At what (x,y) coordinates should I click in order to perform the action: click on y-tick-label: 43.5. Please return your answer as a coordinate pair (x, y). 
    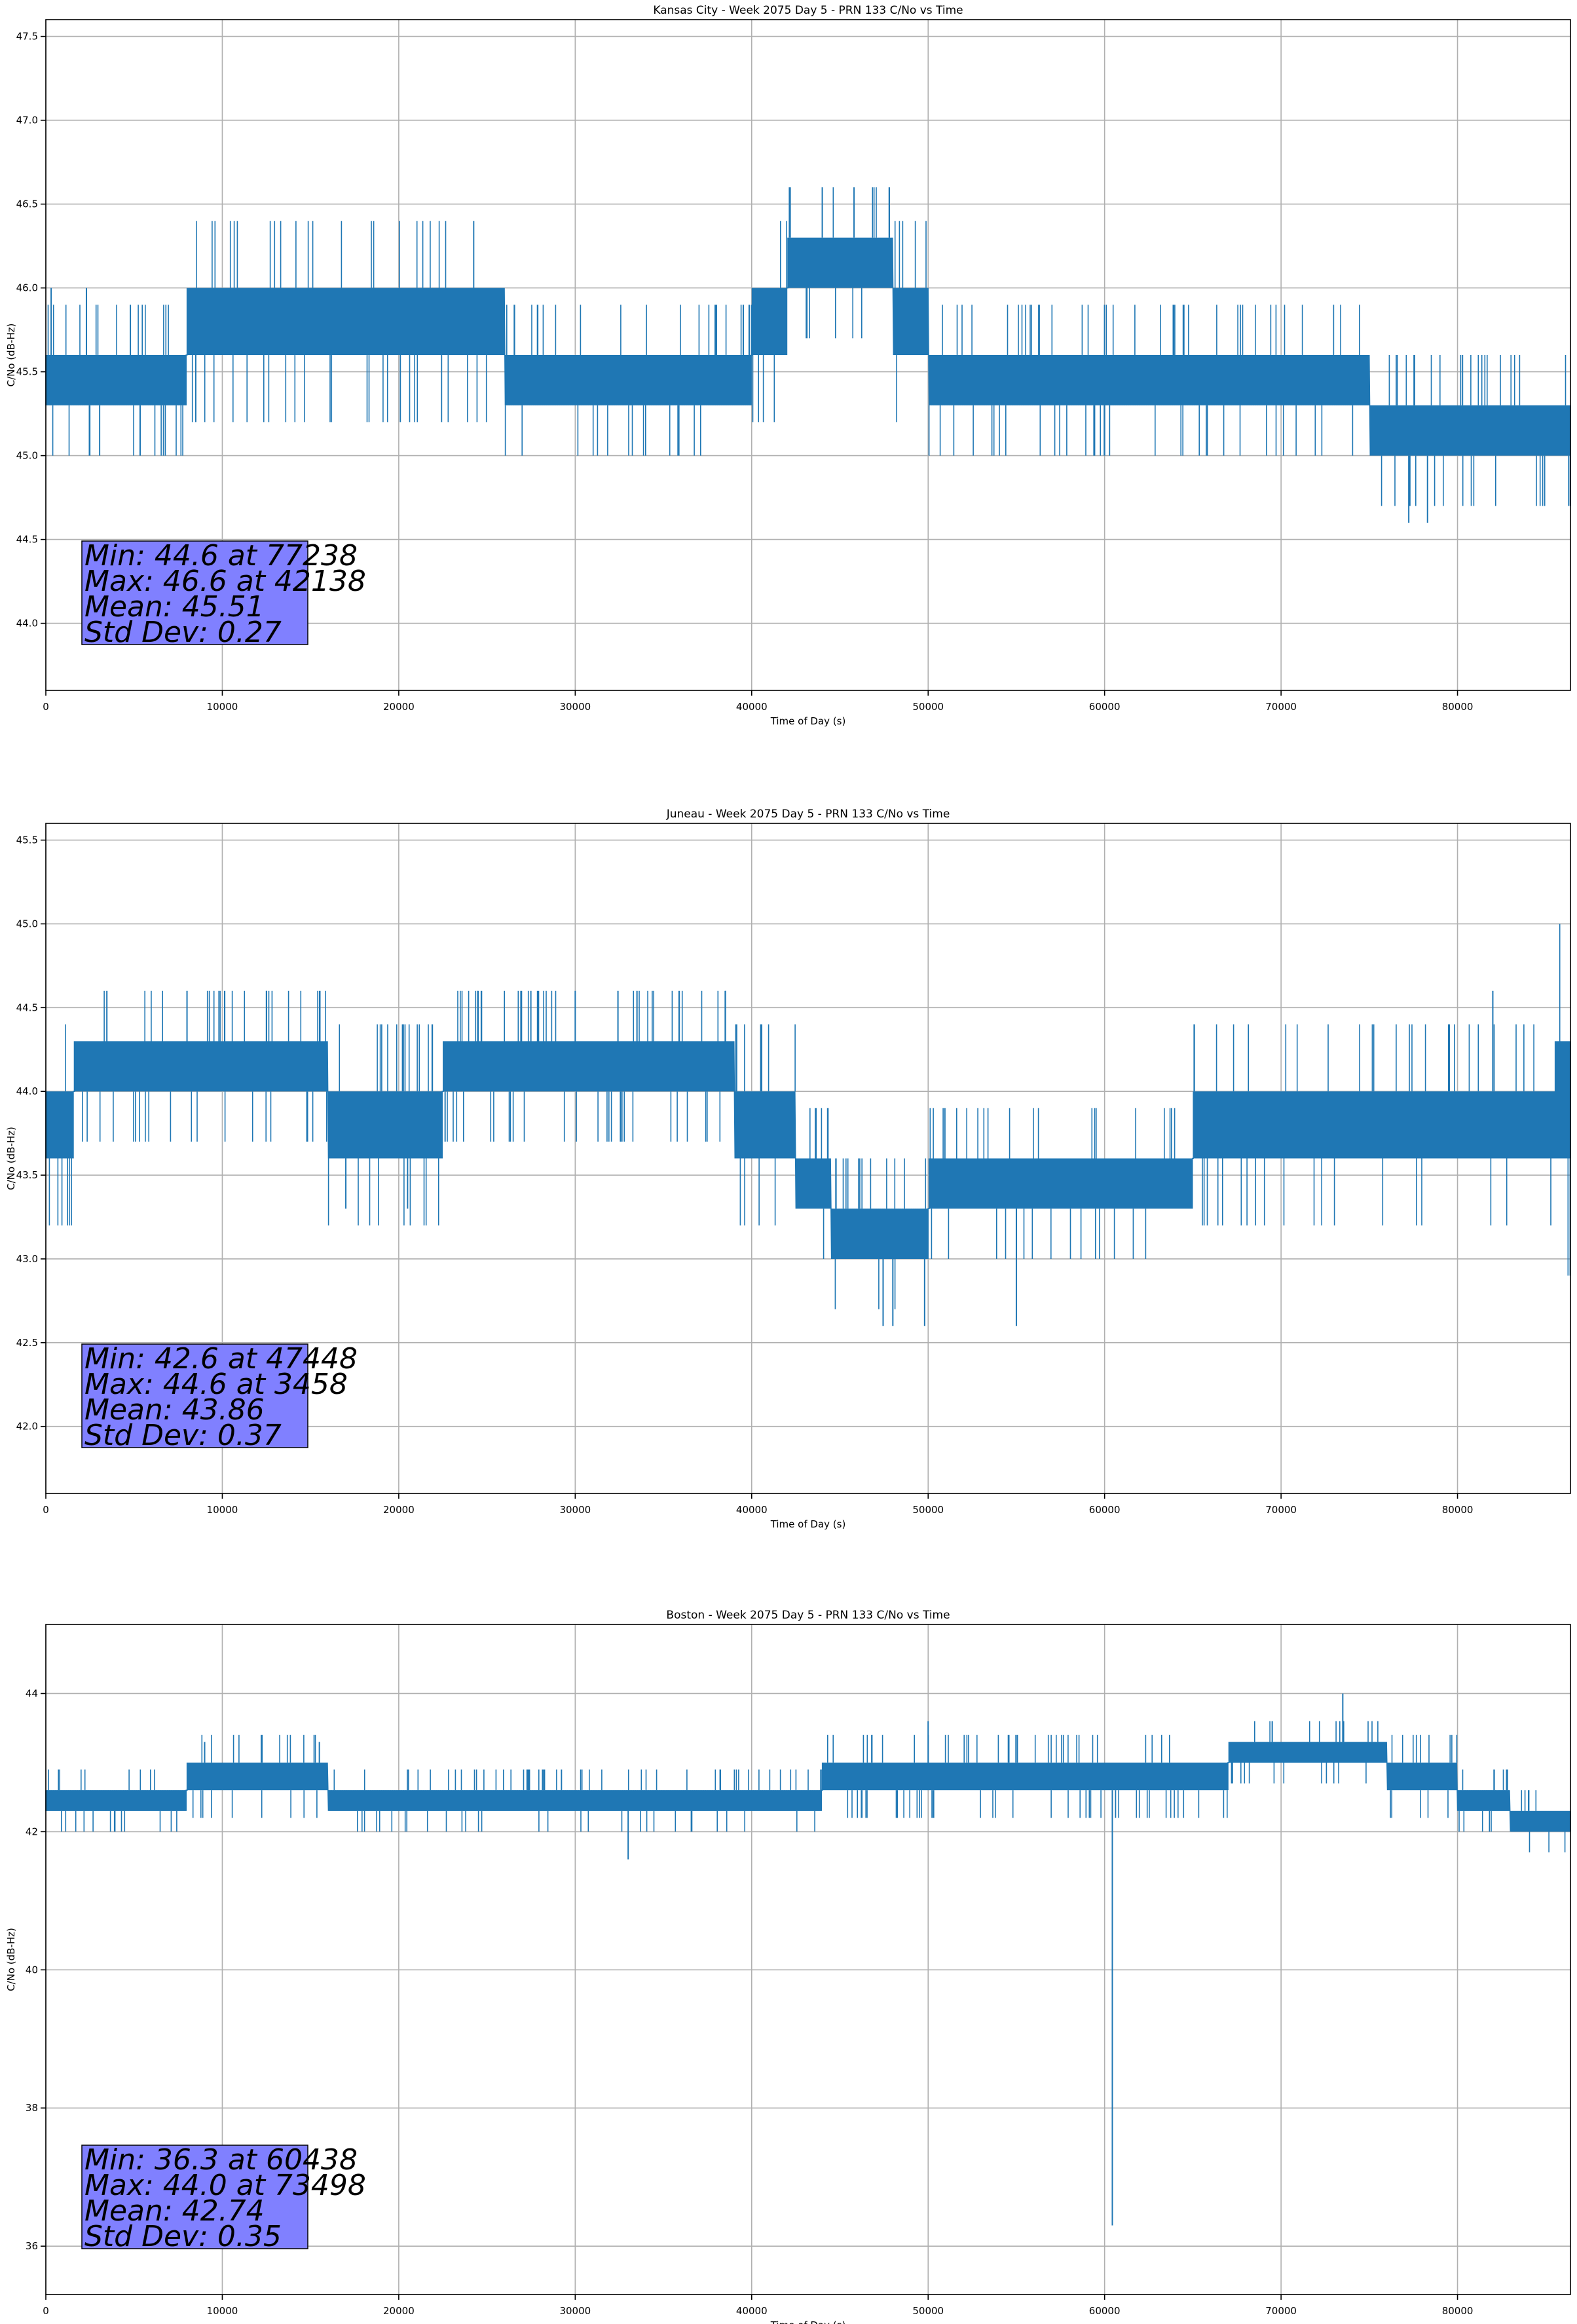
    Looking at the image, I should click on (27, 1175).